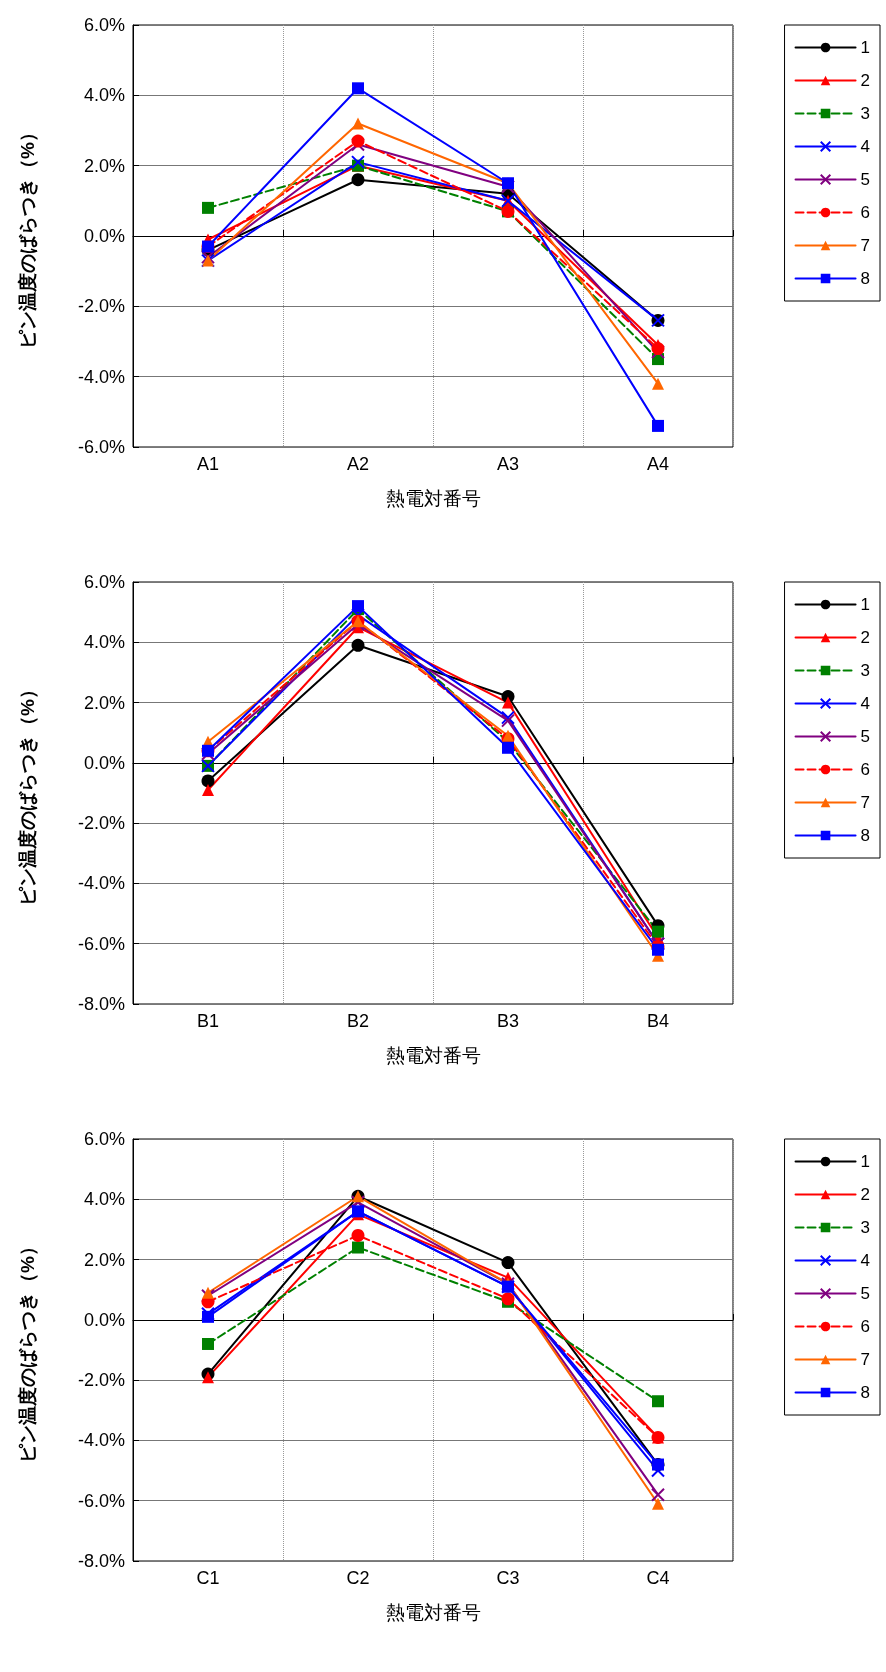 The height and width of the screenshot is (1672, 886). What do you see at coordinates (658, 1021) in the screenshot?
I see `x-tick-label: B4` at bounding box center [658, 1021].